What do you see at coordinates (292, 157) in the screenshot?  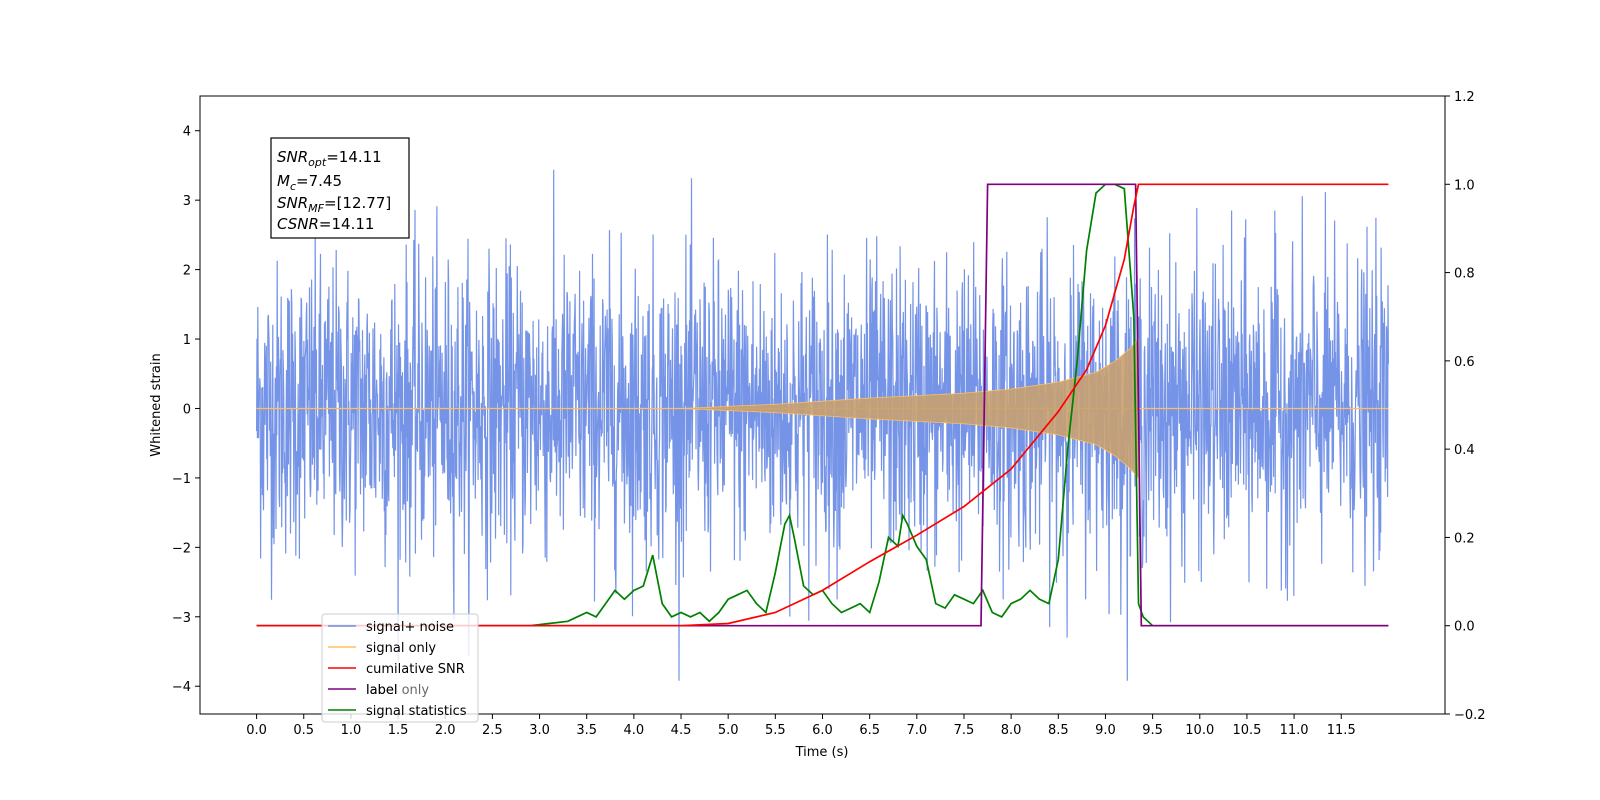 I see `annotation-snr-opt-symbol: SNR` at bounding box center [292, 157].